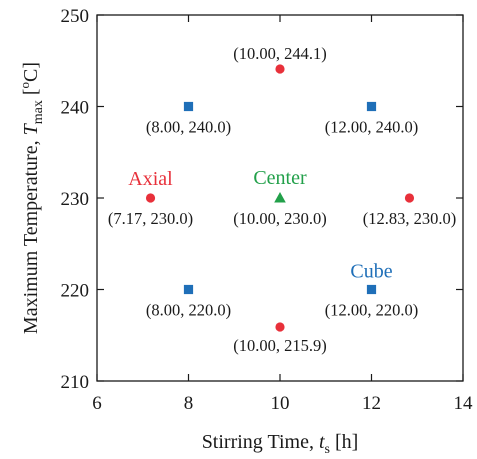 This screenshot has width=477, height=459. Describe the element at coordinates (189, 403) in the screenshot. I see `x-tick-label-1: 8` at that location.